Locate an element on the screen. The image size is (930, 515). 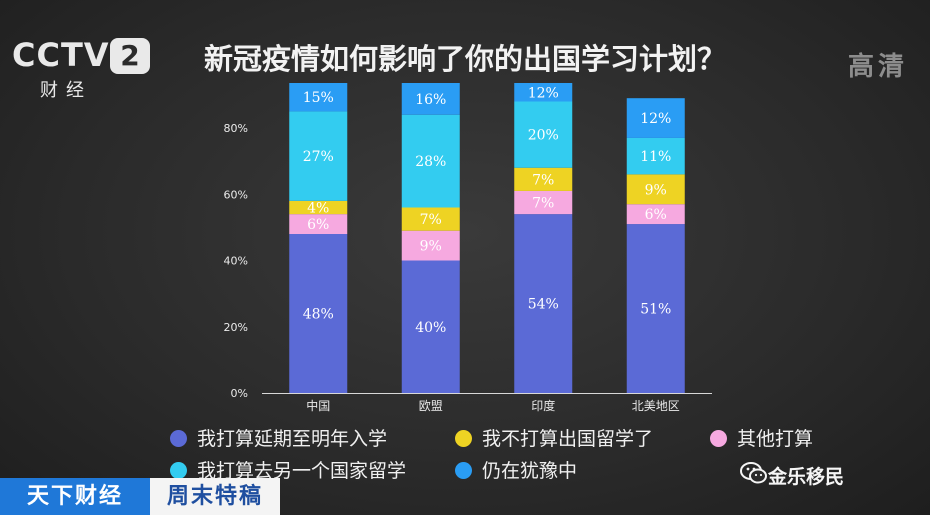
legend-item-other: 其他打算 is located at coordinates (761, 437).